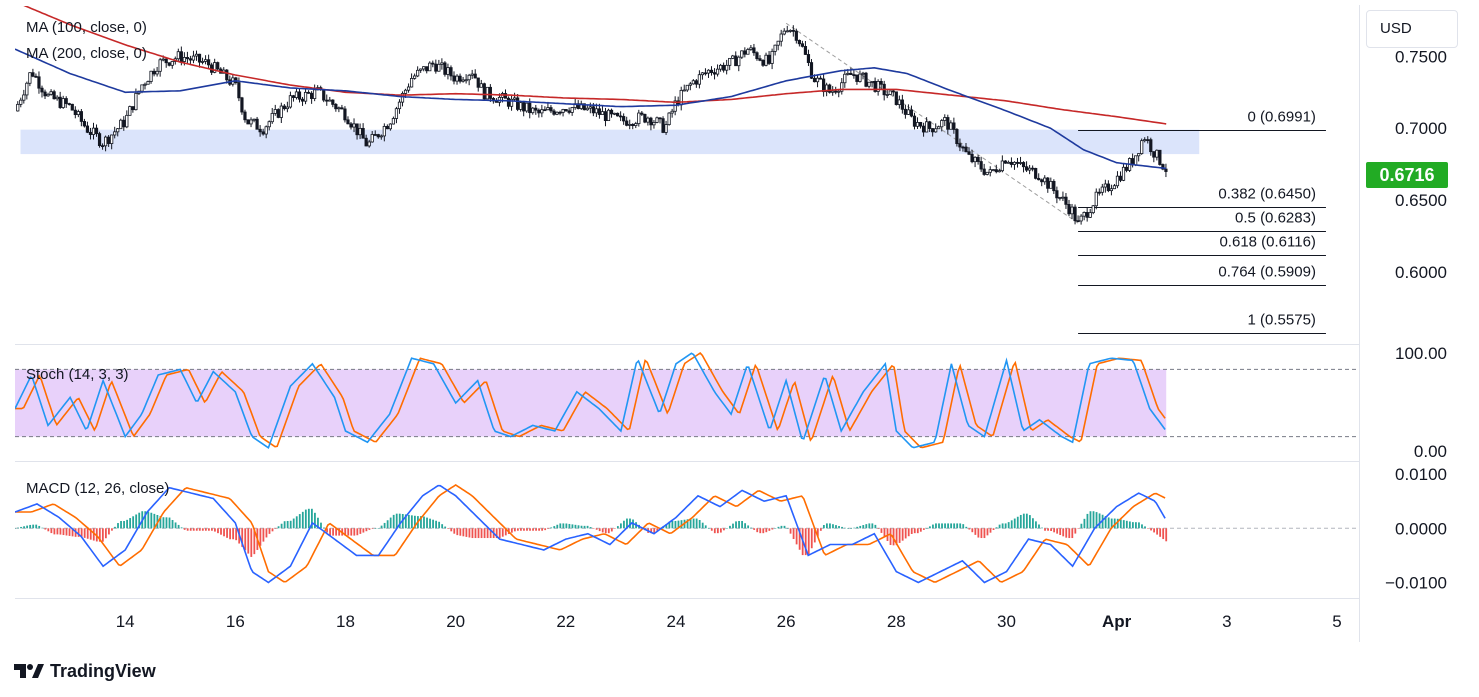  Describe the element at coordinates (932, 123) in the screenshot. I see `bearish-trendline` at that location.